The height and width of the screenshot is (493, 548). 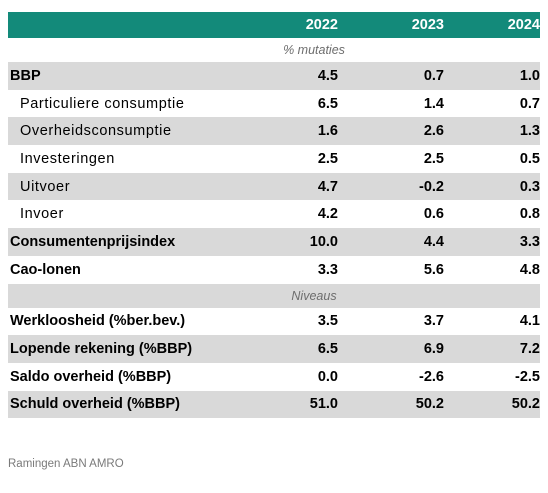 What do you see at coordinates (45, 186) in the screenshot?
I see `row-label: Uitvoer` at bounding box center [45, 186].